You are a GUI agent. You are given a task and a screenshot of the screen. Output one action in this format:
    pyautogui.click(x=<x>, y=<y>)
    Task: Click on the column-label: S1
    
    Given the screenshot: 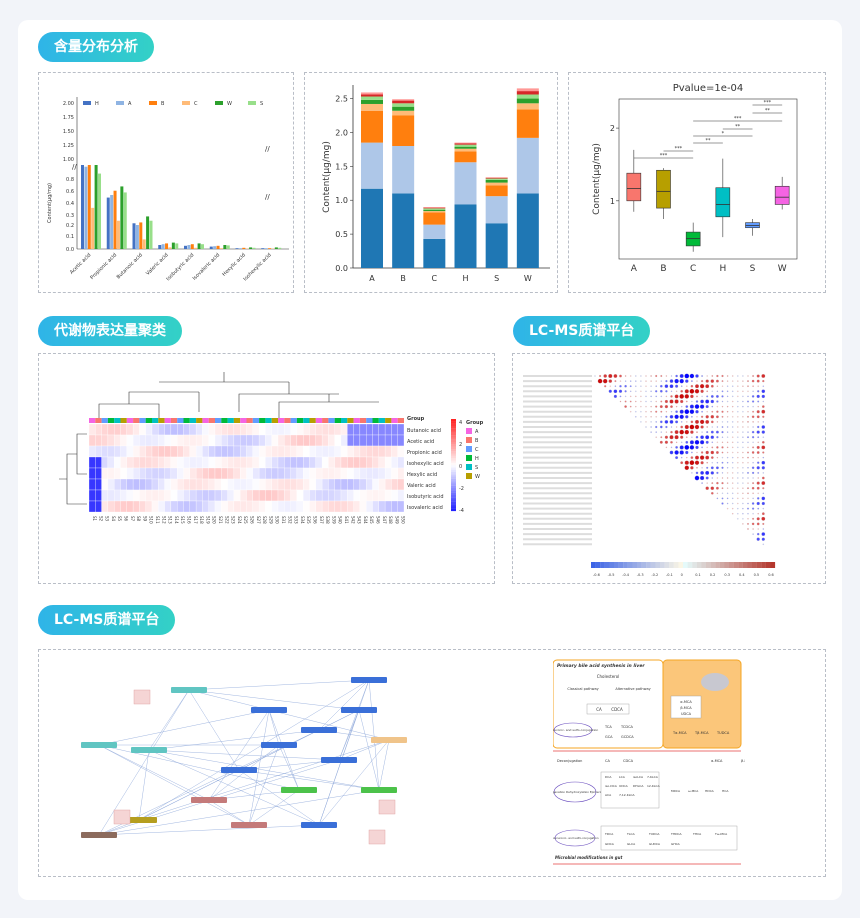 What is the action you would take?
    pyautogui.click(x=94, y=519)
    